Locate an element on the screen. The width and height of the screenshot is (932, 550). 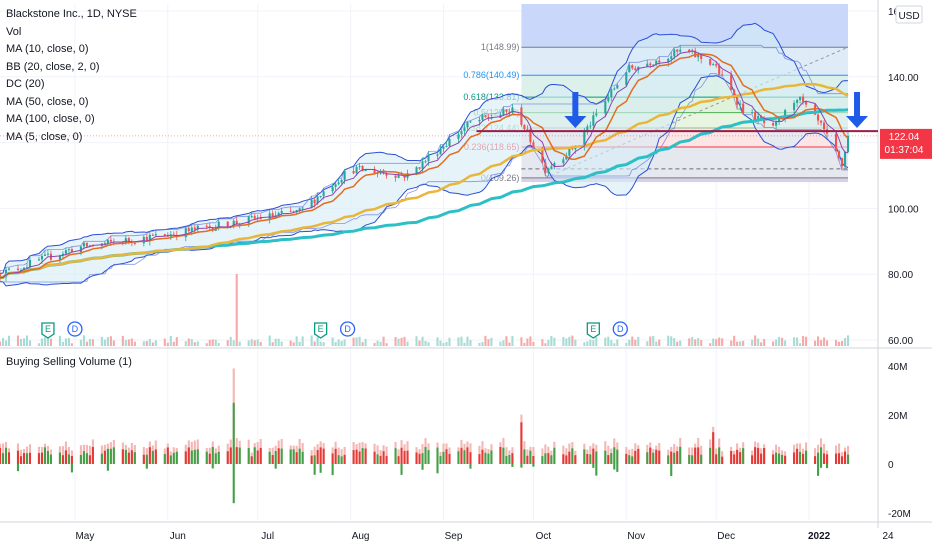
legend-ma10: MA (10, close, 0) is located at coordinates (47, 49).